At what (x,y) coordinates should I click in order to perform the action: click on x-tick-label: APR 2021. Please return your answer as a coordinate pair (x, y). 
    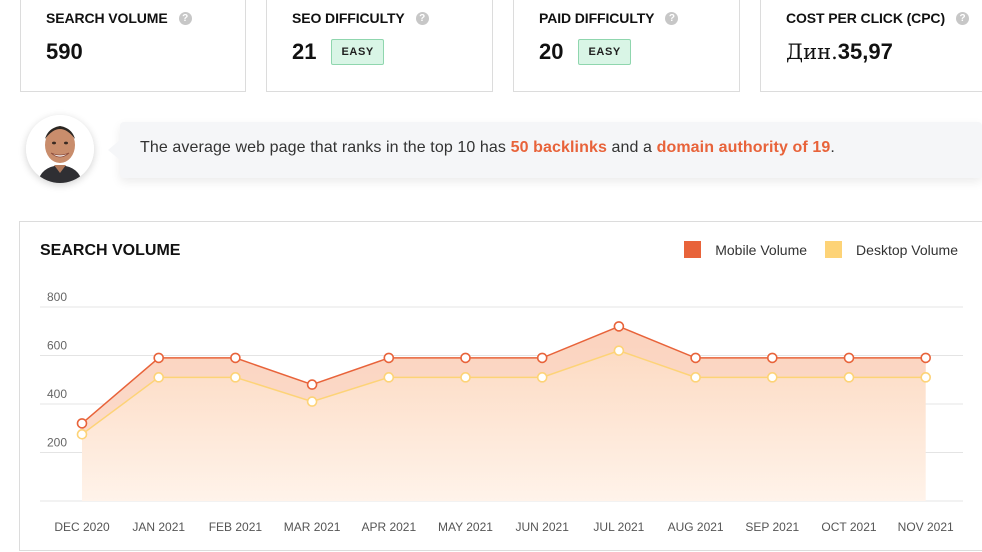
    Looking at the image, I should click on (388, 527).